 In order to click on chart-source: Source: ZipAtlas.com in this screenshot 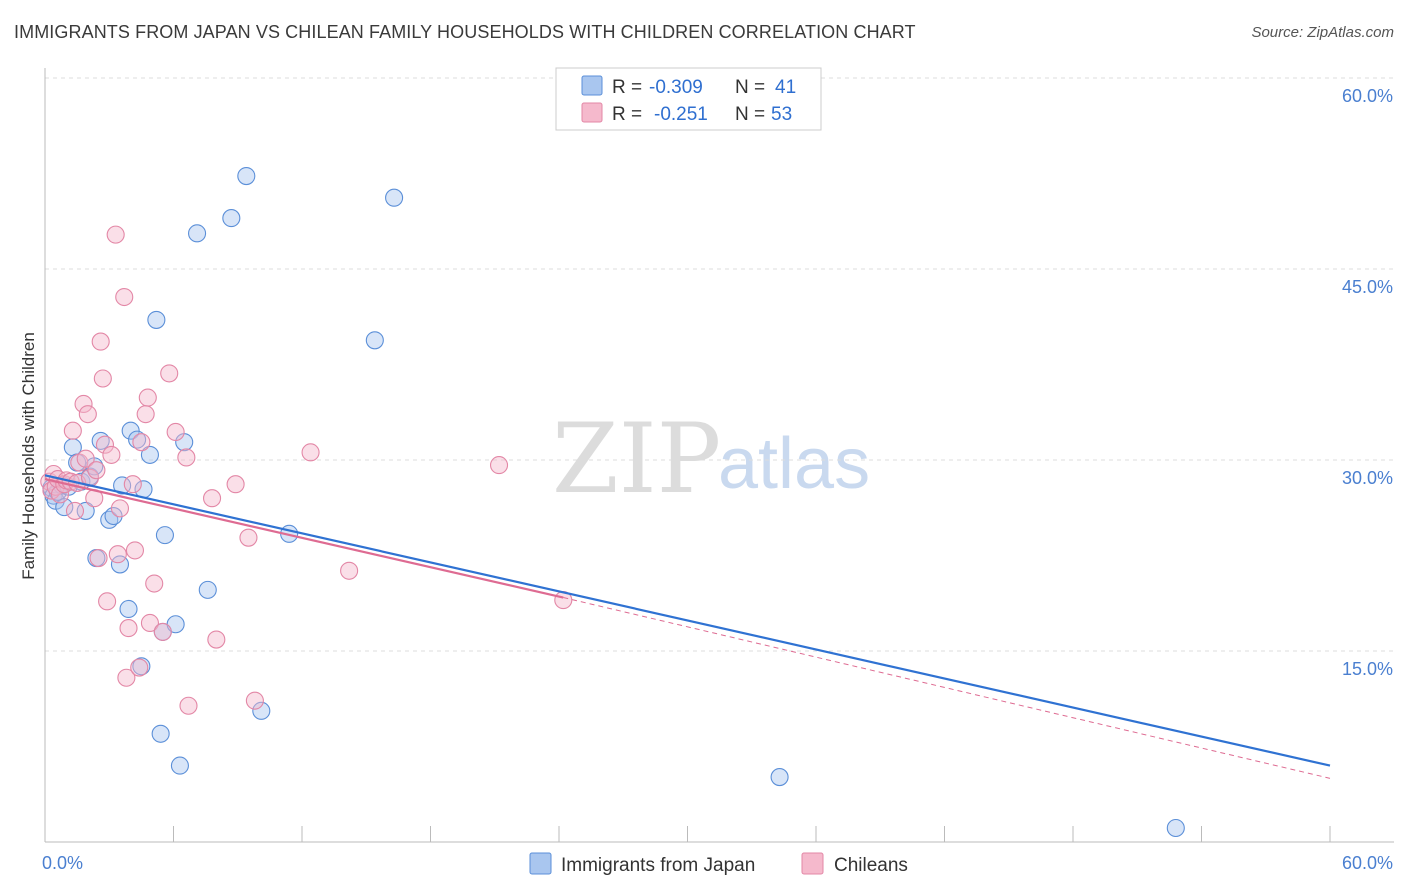, I will do `click(1322, 32)`.